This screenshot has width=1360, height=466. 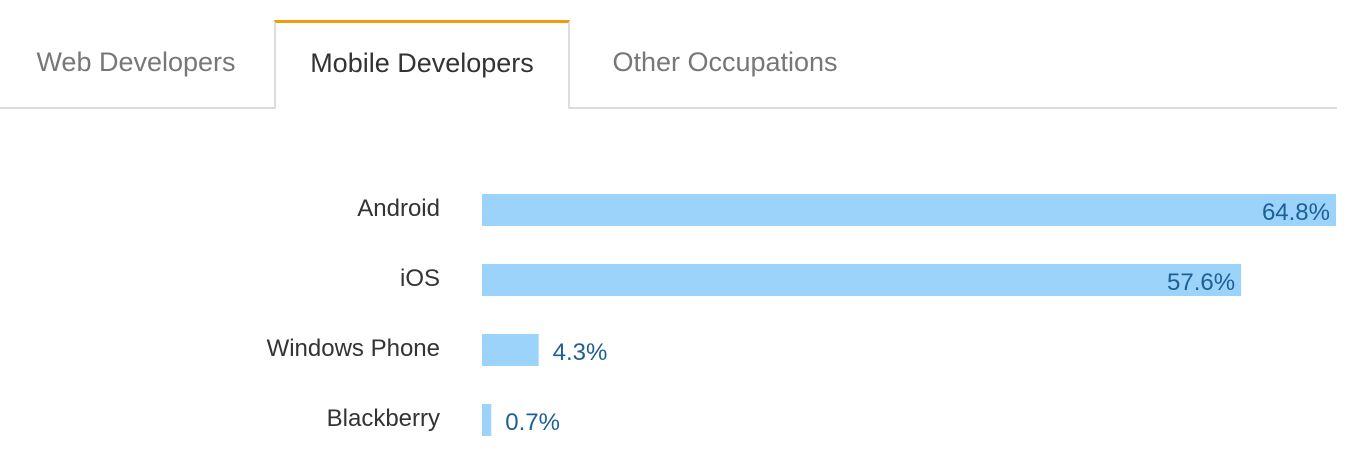 I want to click on category-label-blackberry: Blackberry, so click(x=383, y=418).